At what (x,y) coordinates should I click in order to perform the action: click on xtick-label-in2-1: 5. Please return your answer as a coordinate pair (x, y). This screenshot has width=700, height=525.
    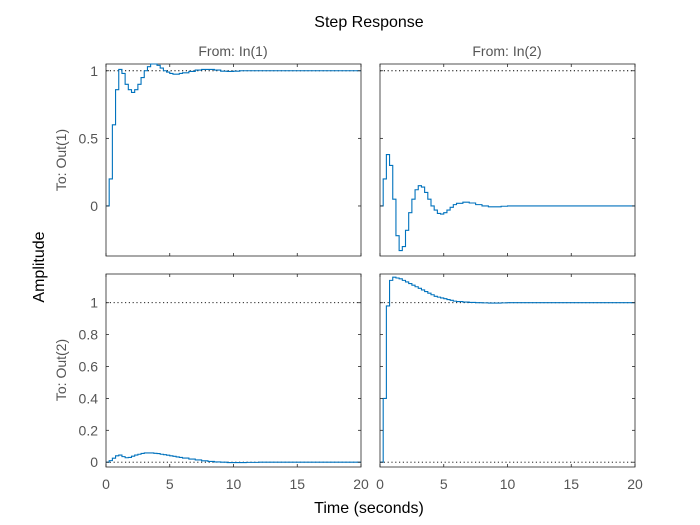
    Looking at the image, I should click on (444, 484).